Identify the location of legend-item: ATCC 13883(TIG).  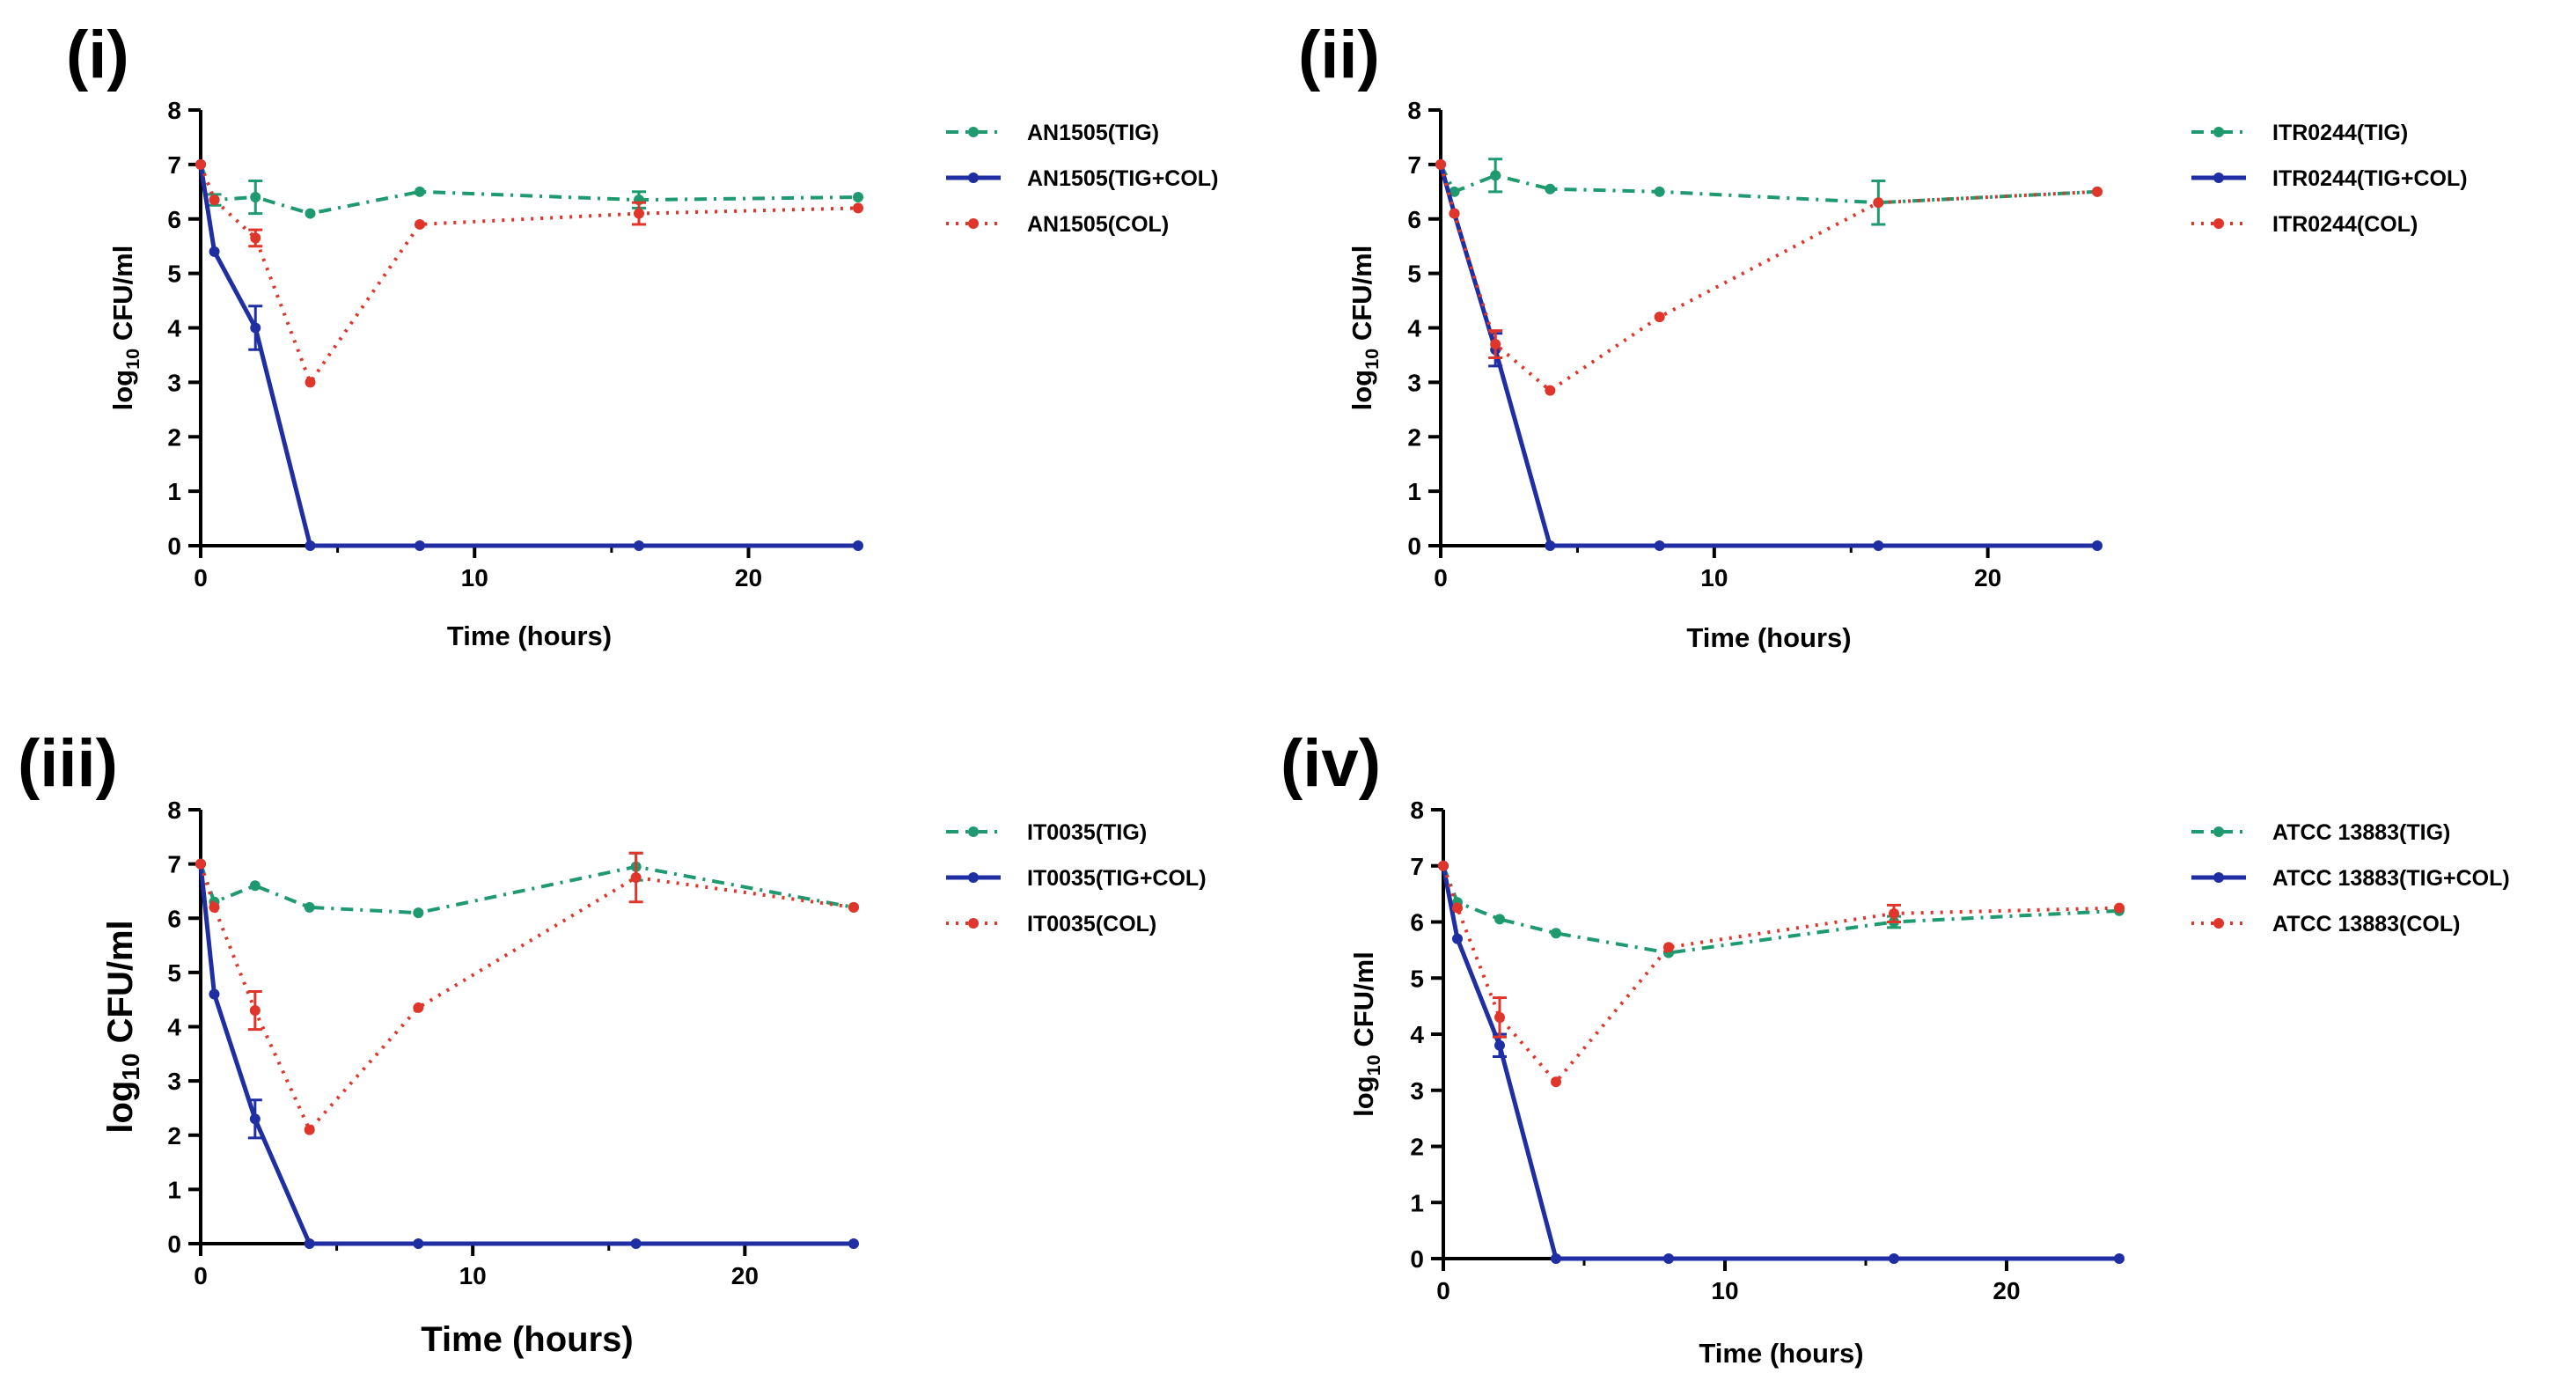
(2320, 832).